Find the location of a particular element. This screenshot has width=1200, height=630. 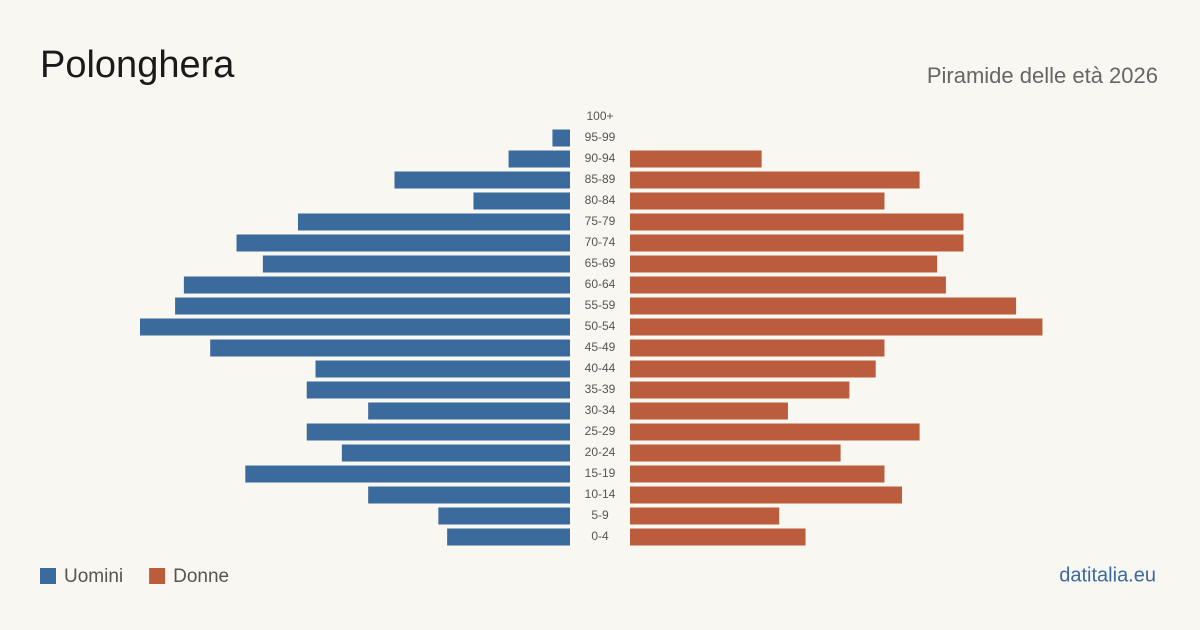

legend-label: Uomini is located at coordinates (93, 576).